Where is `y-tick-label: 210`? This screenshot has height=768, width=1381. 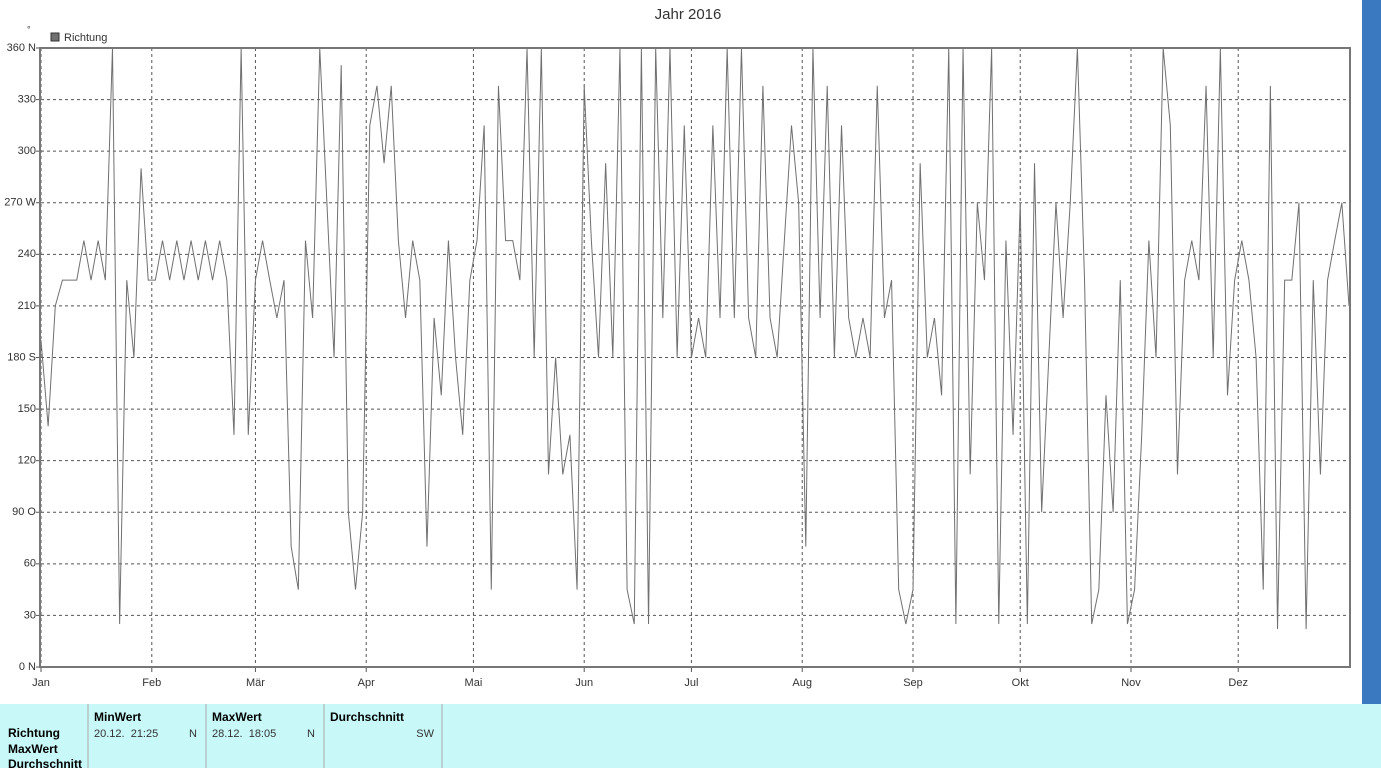
y-tick-label: 210 is located at coordinates (27, 306).